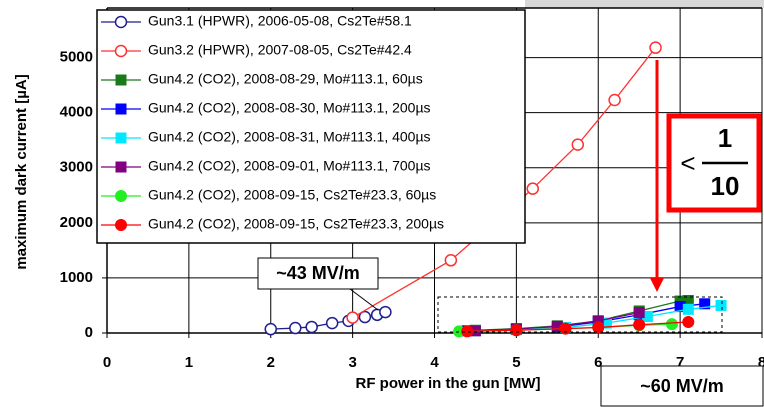 This screenshot has width=764, height=407. What do you see at coordinates (352, 362) in the screenshot?
I see `x-tick-label: 3` at bounding box center [352, 362].